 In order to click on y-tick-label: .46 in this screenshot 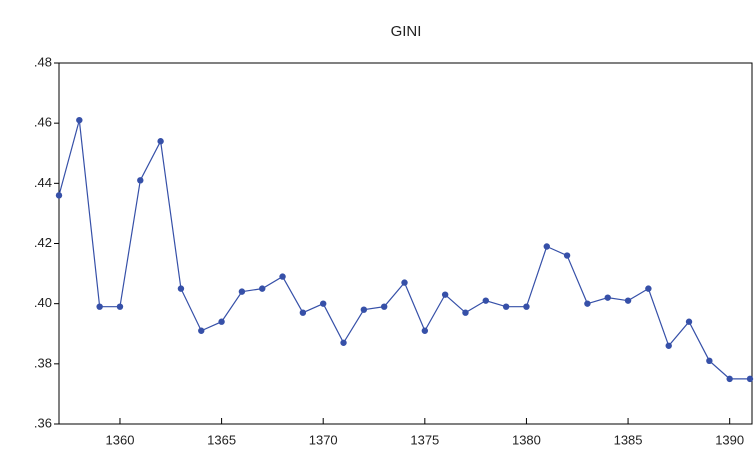, I will do `click(43, 122)`.